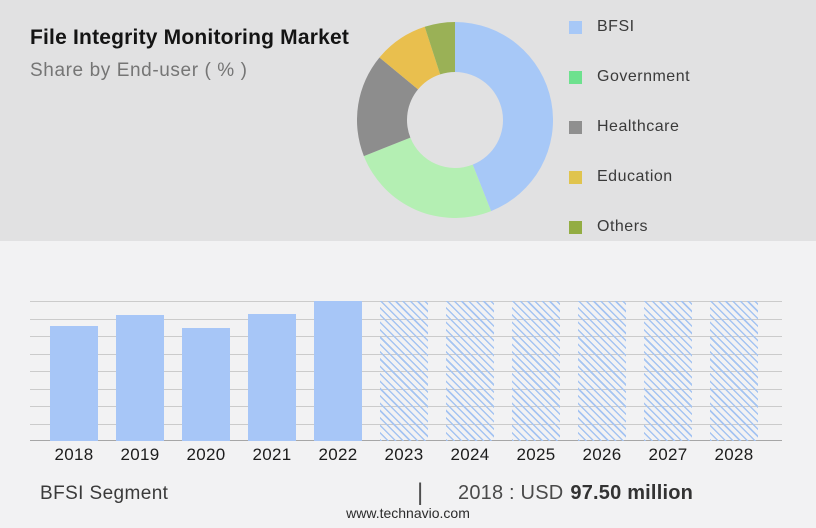 This screenshot has width=816, height=528. Describe the element at coordinates (206, 384) in the screenshot. I see `bar-2020` at that location.